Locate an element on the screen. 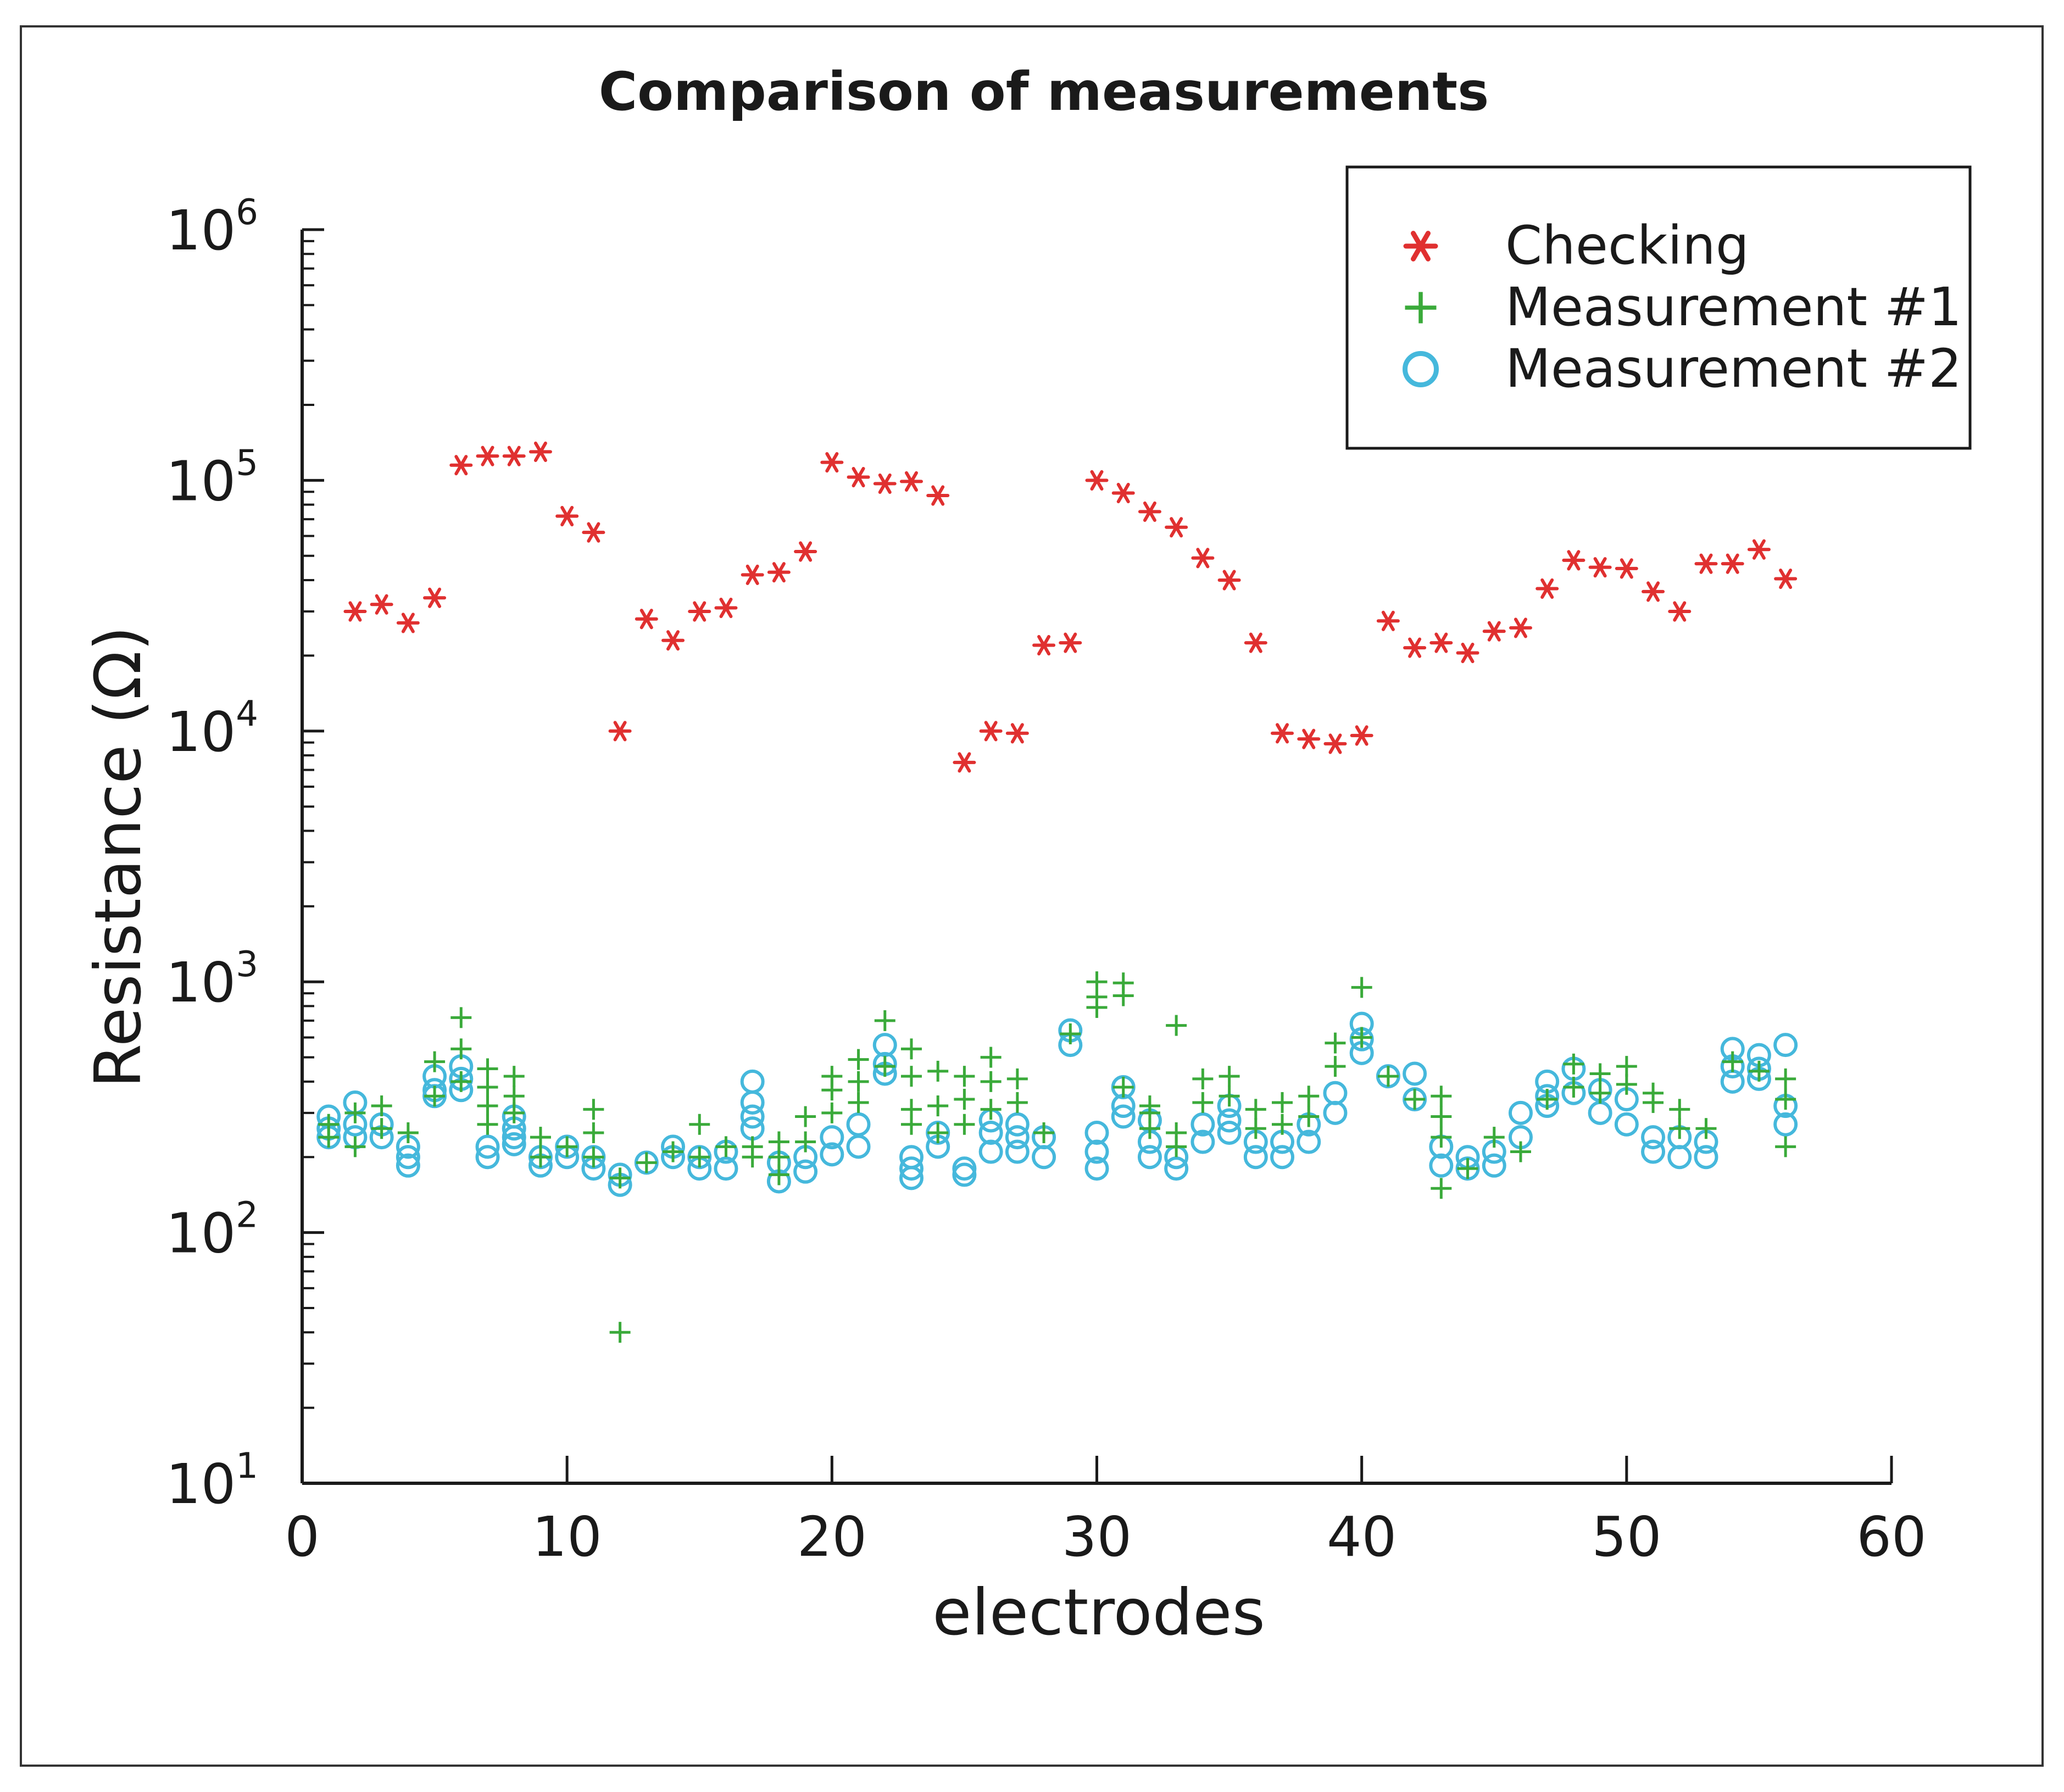  legend-label-measurement-2: Measurement #2 is located at coordinates (1733, 368).